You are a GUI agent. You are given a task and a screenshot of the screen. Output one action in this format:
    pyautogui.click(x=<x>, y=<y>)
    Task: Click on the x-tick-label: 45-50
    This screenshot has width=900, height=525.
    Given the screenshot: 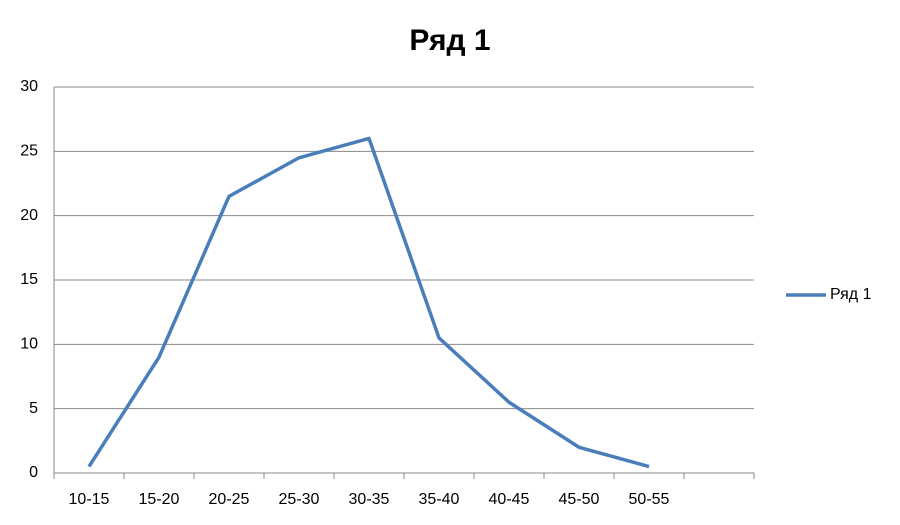 What is the action you would take?
    pyautogui.click(x=579, y=499)
    